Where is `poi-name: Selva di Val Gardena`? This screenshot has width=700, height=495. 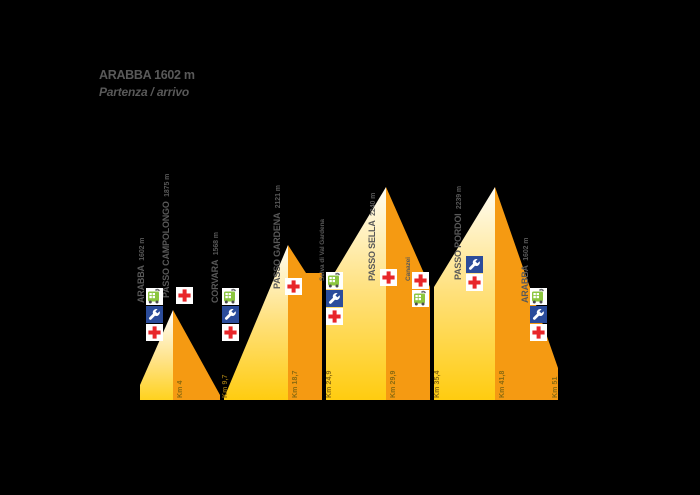
poi-name: Selva di Val Gardena is located at coordinates (322, 250).